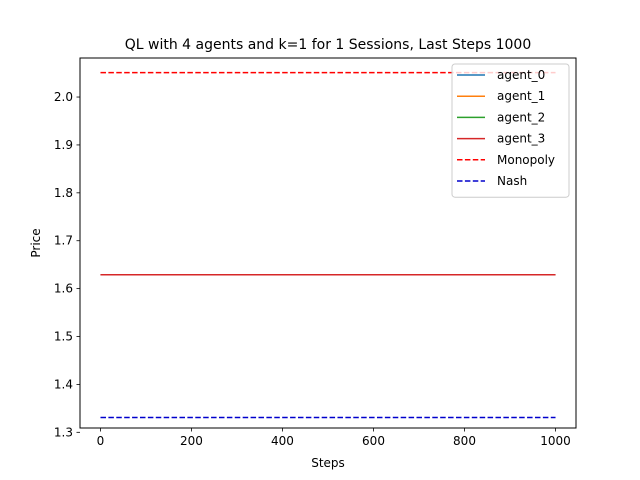 The width and height of the screenshot is (640, 480). Describe the element at coordinates (512, 181) in the screenshot. I see `legend-label: Nash` at that location.